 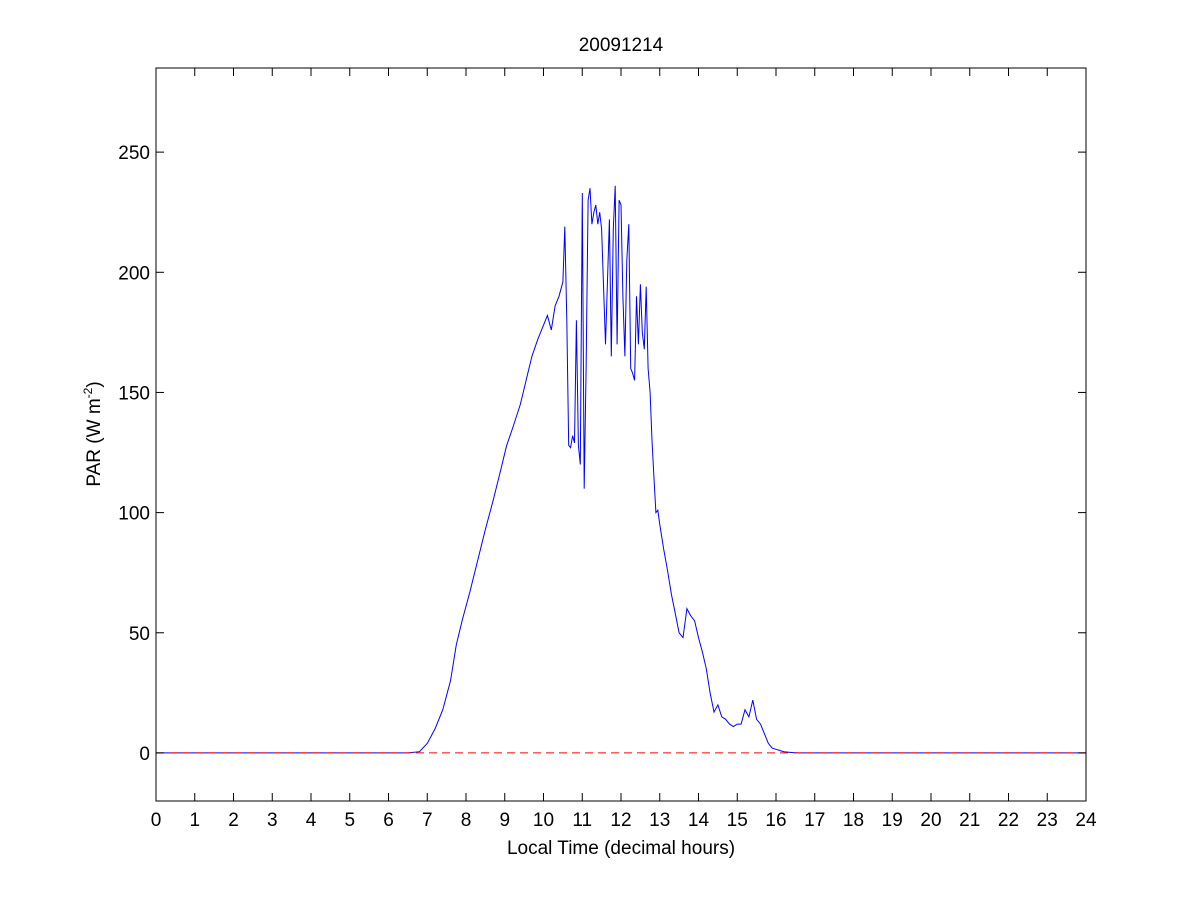 I want to click on x-tick-label: 8, so click(x=466, y=820).